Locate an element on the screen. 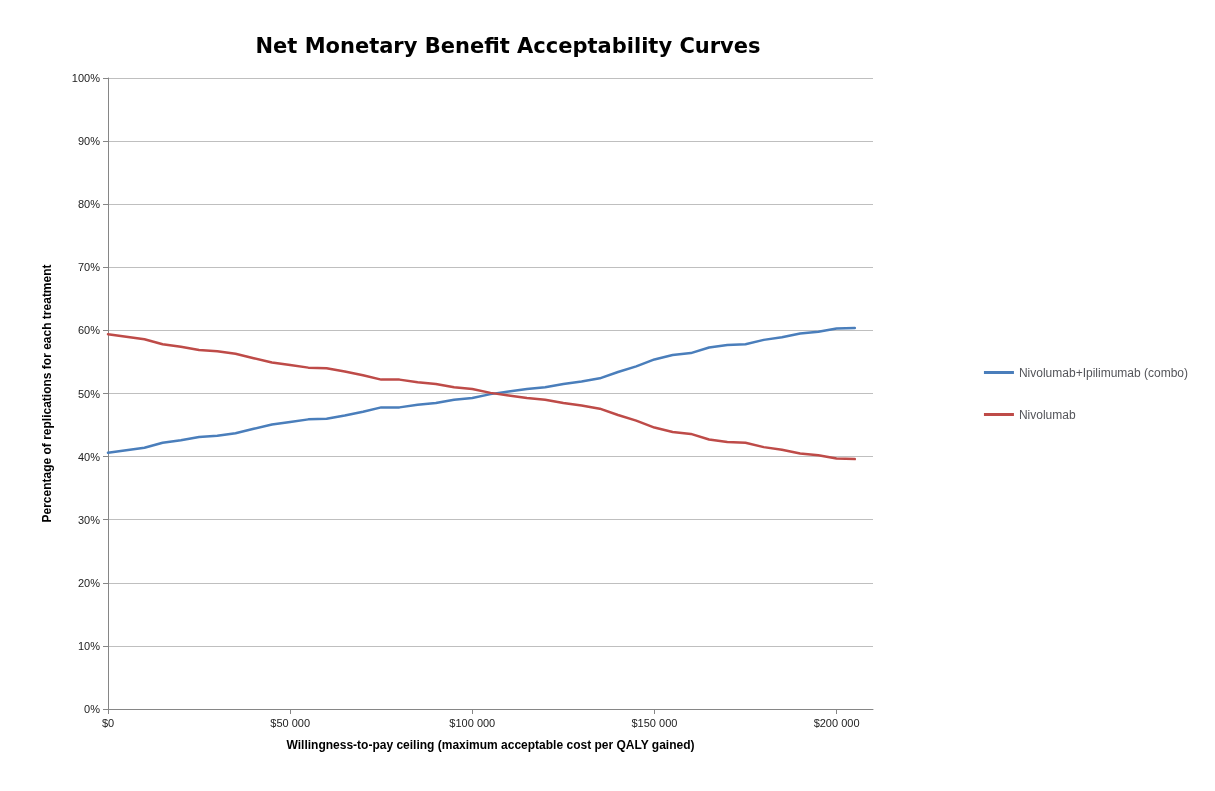 This screenshot has width=1215, height=791. x-axis-title: Willingness-to-pay ceiling (maximum acceptable cost per QALY gained) is located at coordinates (490, 745).